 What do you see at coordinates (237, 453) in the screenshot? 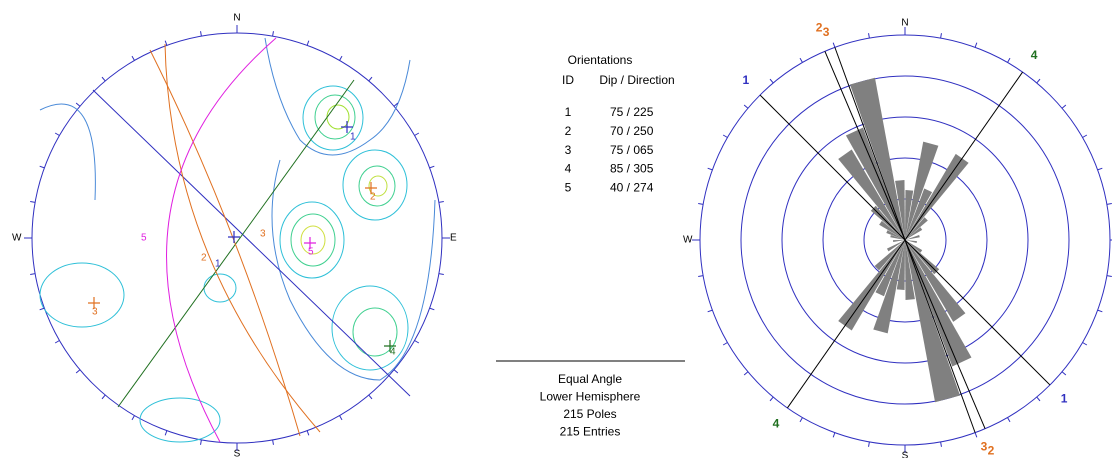
I see `south-label: S` at bounding box center [237, 453].